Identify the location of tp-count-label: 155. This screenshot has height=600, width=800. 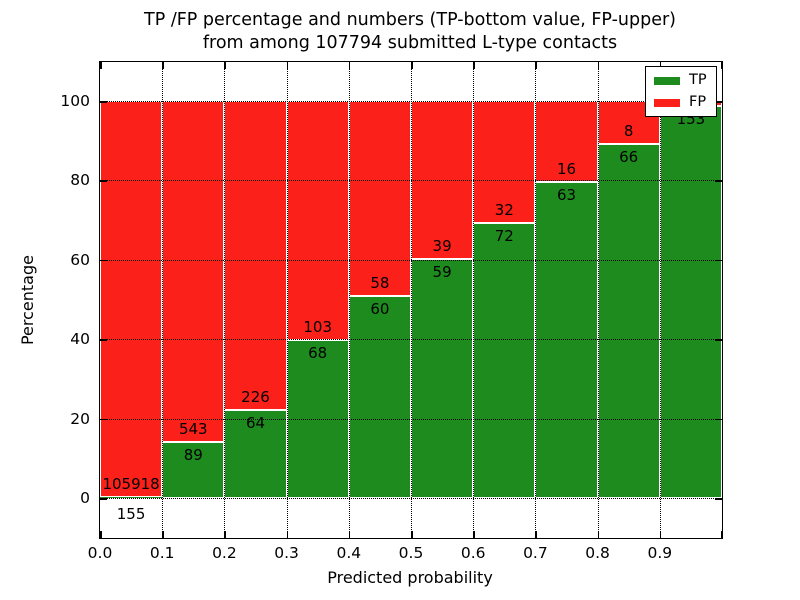
(131, 514).